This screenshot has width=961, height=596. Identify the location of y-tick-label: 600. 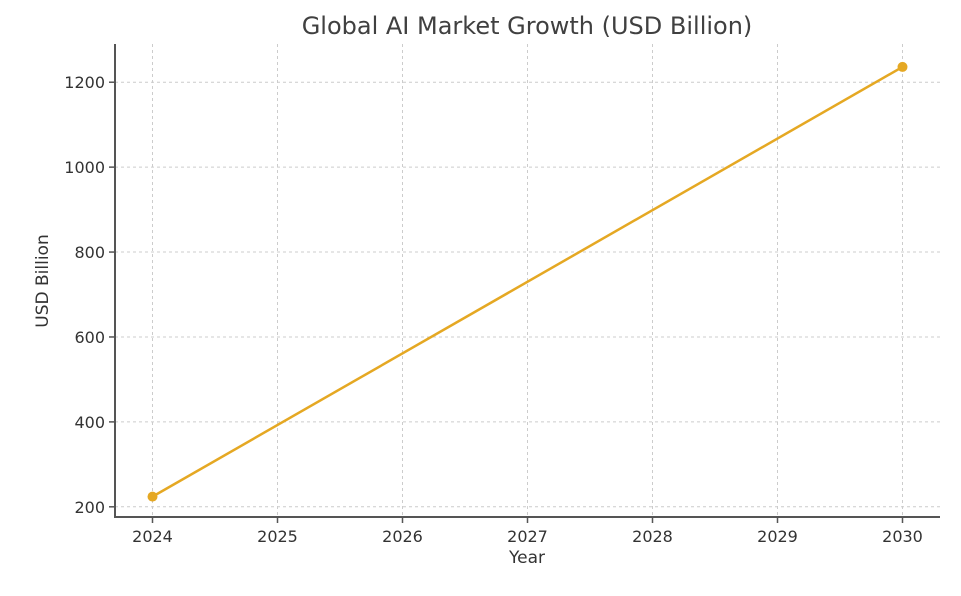
(89, 337).